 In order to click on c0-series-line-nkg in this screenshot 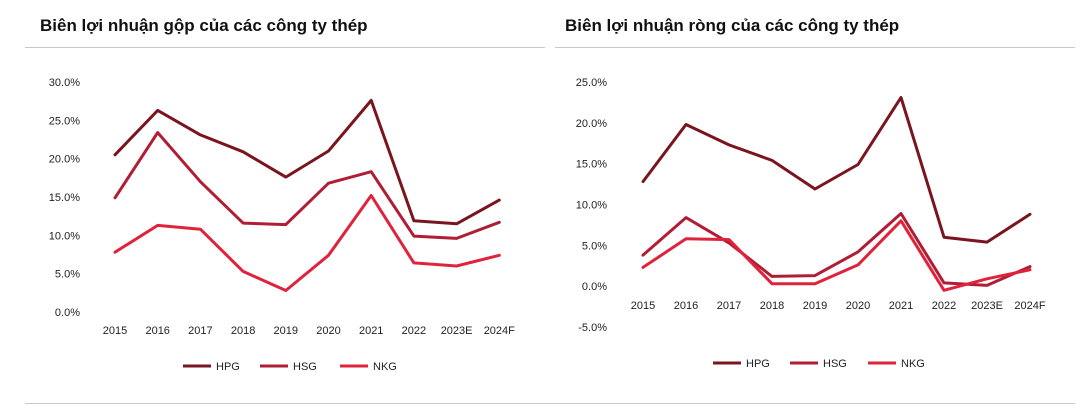, I will do `click(307, 243)`.